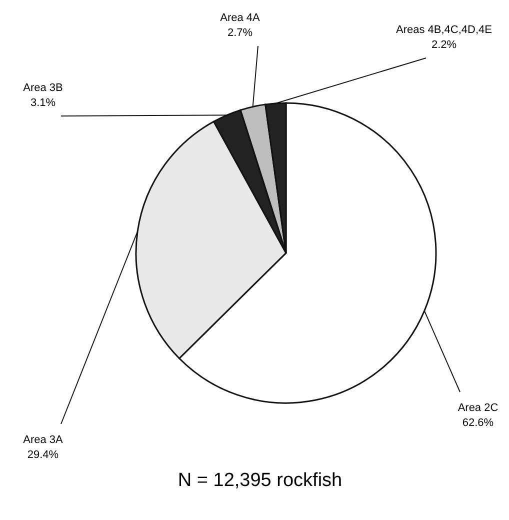  Describe the element at coordinates (240, 33) in the screenshot. I see `data-label: 2.7%` at that location.